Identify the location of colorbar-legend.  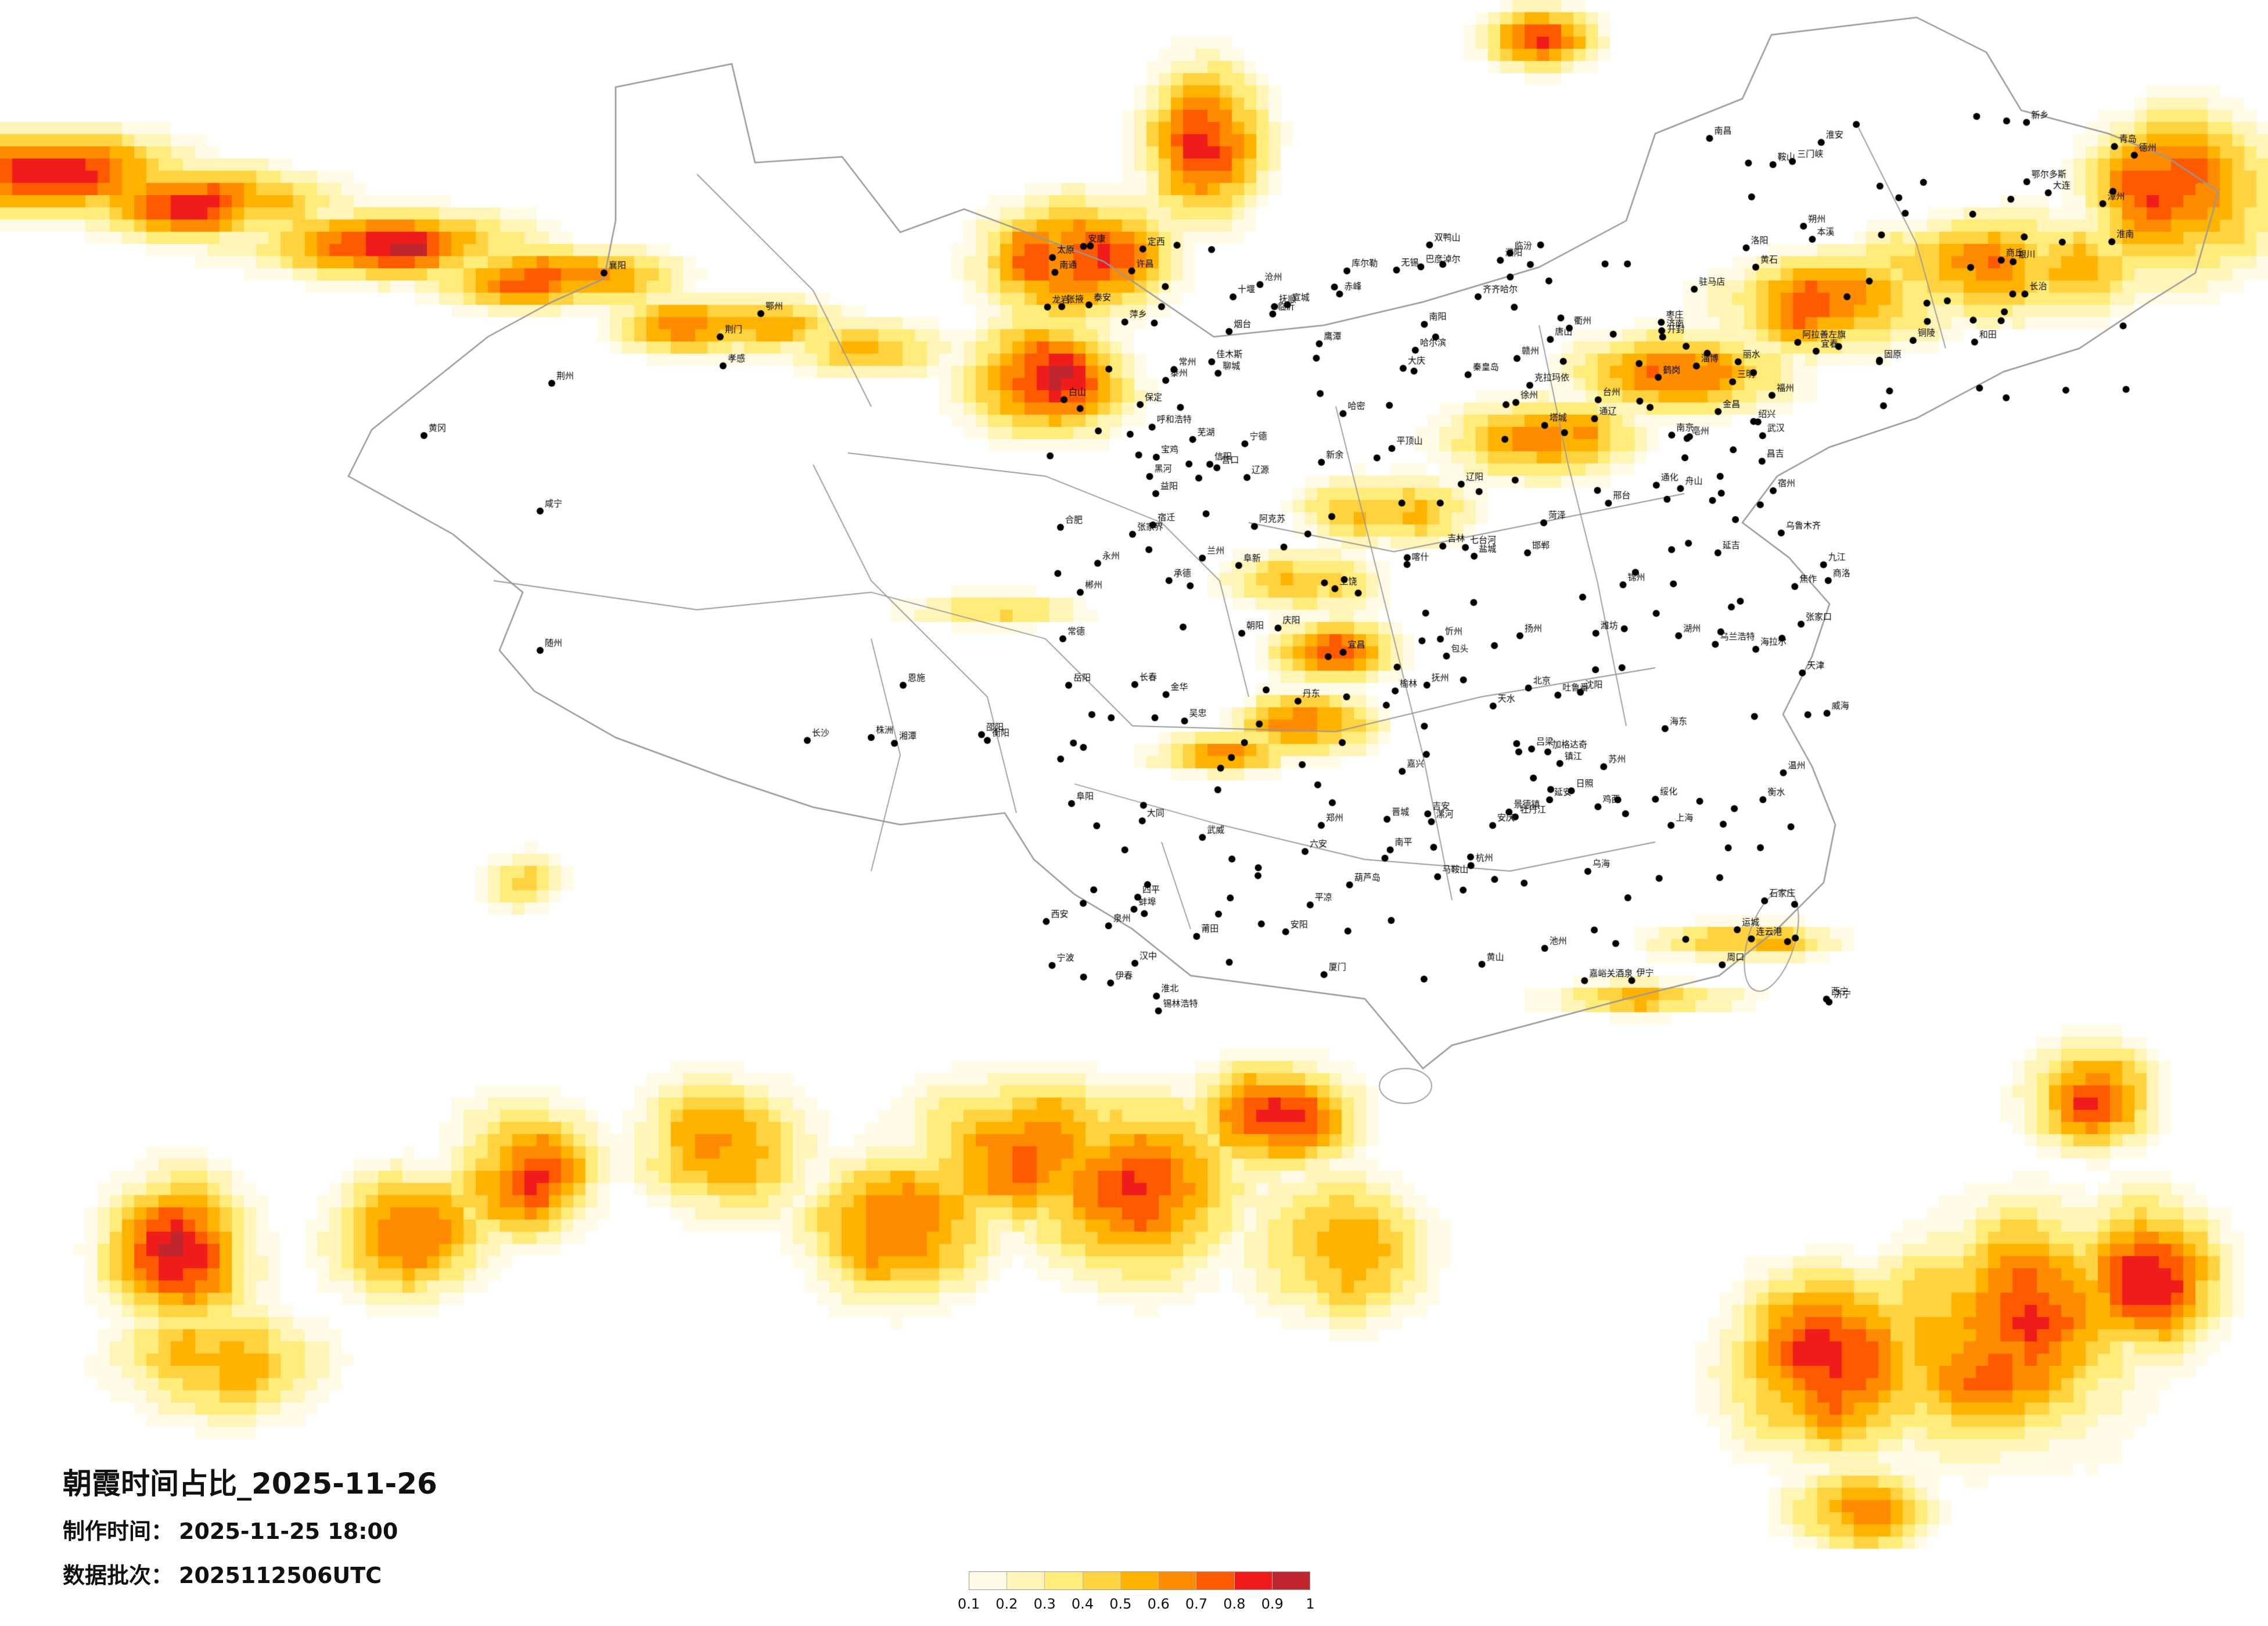
(1139, 1581).